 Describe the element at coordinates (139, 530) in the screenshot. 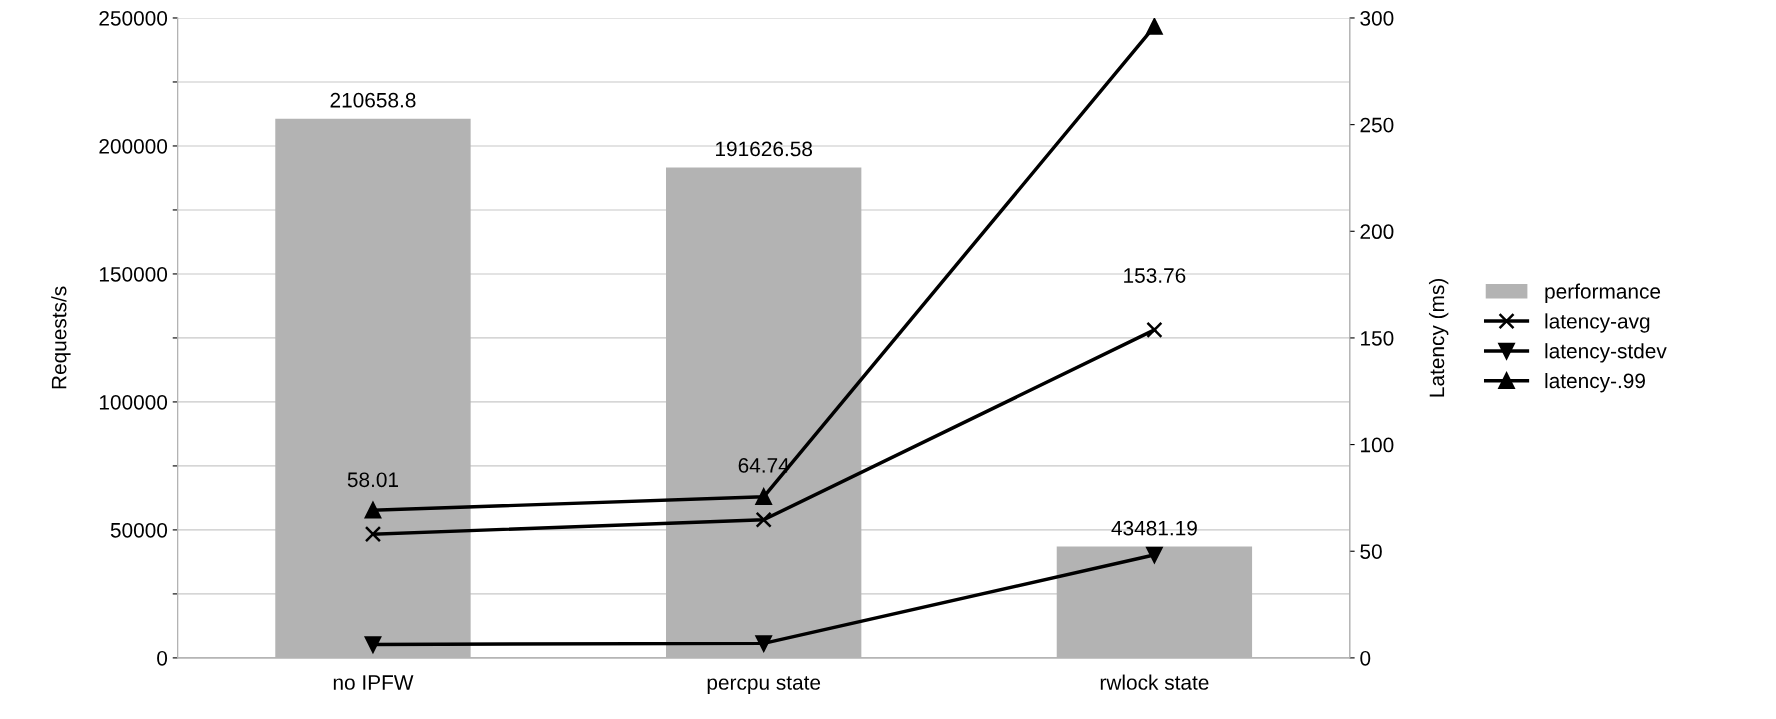

I see `y-tick-label: 50000` at that location.